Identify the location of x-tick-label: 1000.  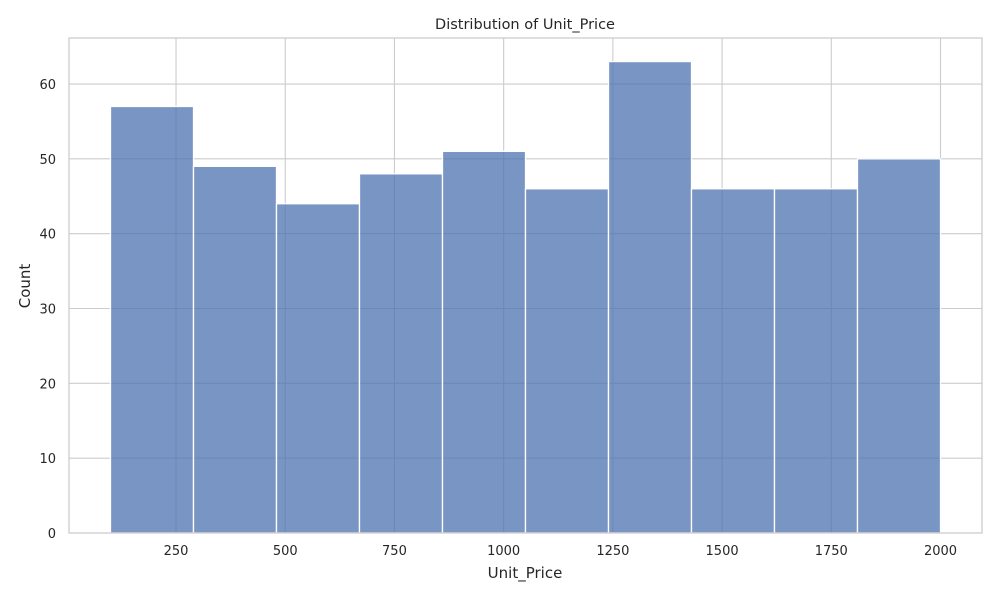
(503, 551).